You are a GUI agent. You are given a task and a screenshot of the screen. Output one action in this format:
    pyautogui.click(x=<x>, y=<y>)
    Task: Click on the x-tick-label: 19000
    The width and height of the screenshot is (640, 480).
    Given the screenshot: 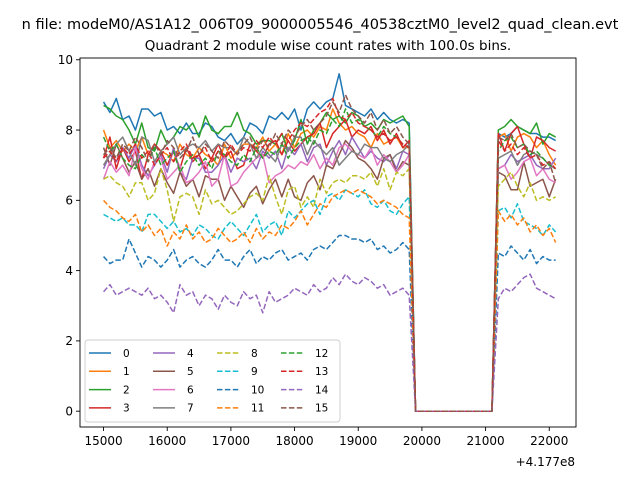 What is the action you would take?
    pyautogui.click(x=358, y=441)
    